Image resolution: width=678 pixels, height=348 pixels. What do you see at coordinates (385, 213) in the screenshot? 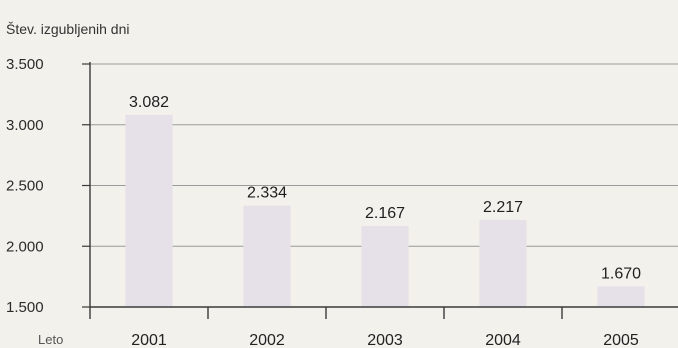
I see `data-label: 2.167` at bounding box center [385, 213].